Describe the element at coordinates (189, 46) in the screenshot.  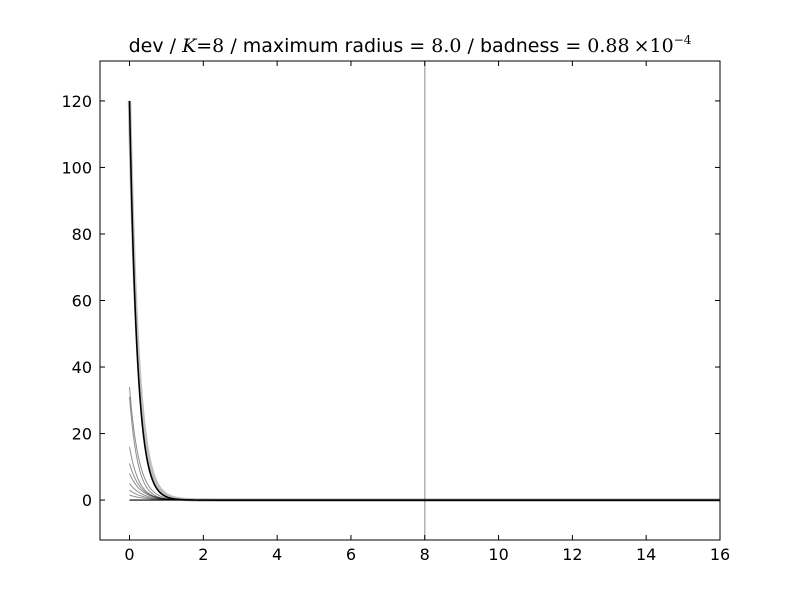
I see `title-k-symbol: K` at that location.